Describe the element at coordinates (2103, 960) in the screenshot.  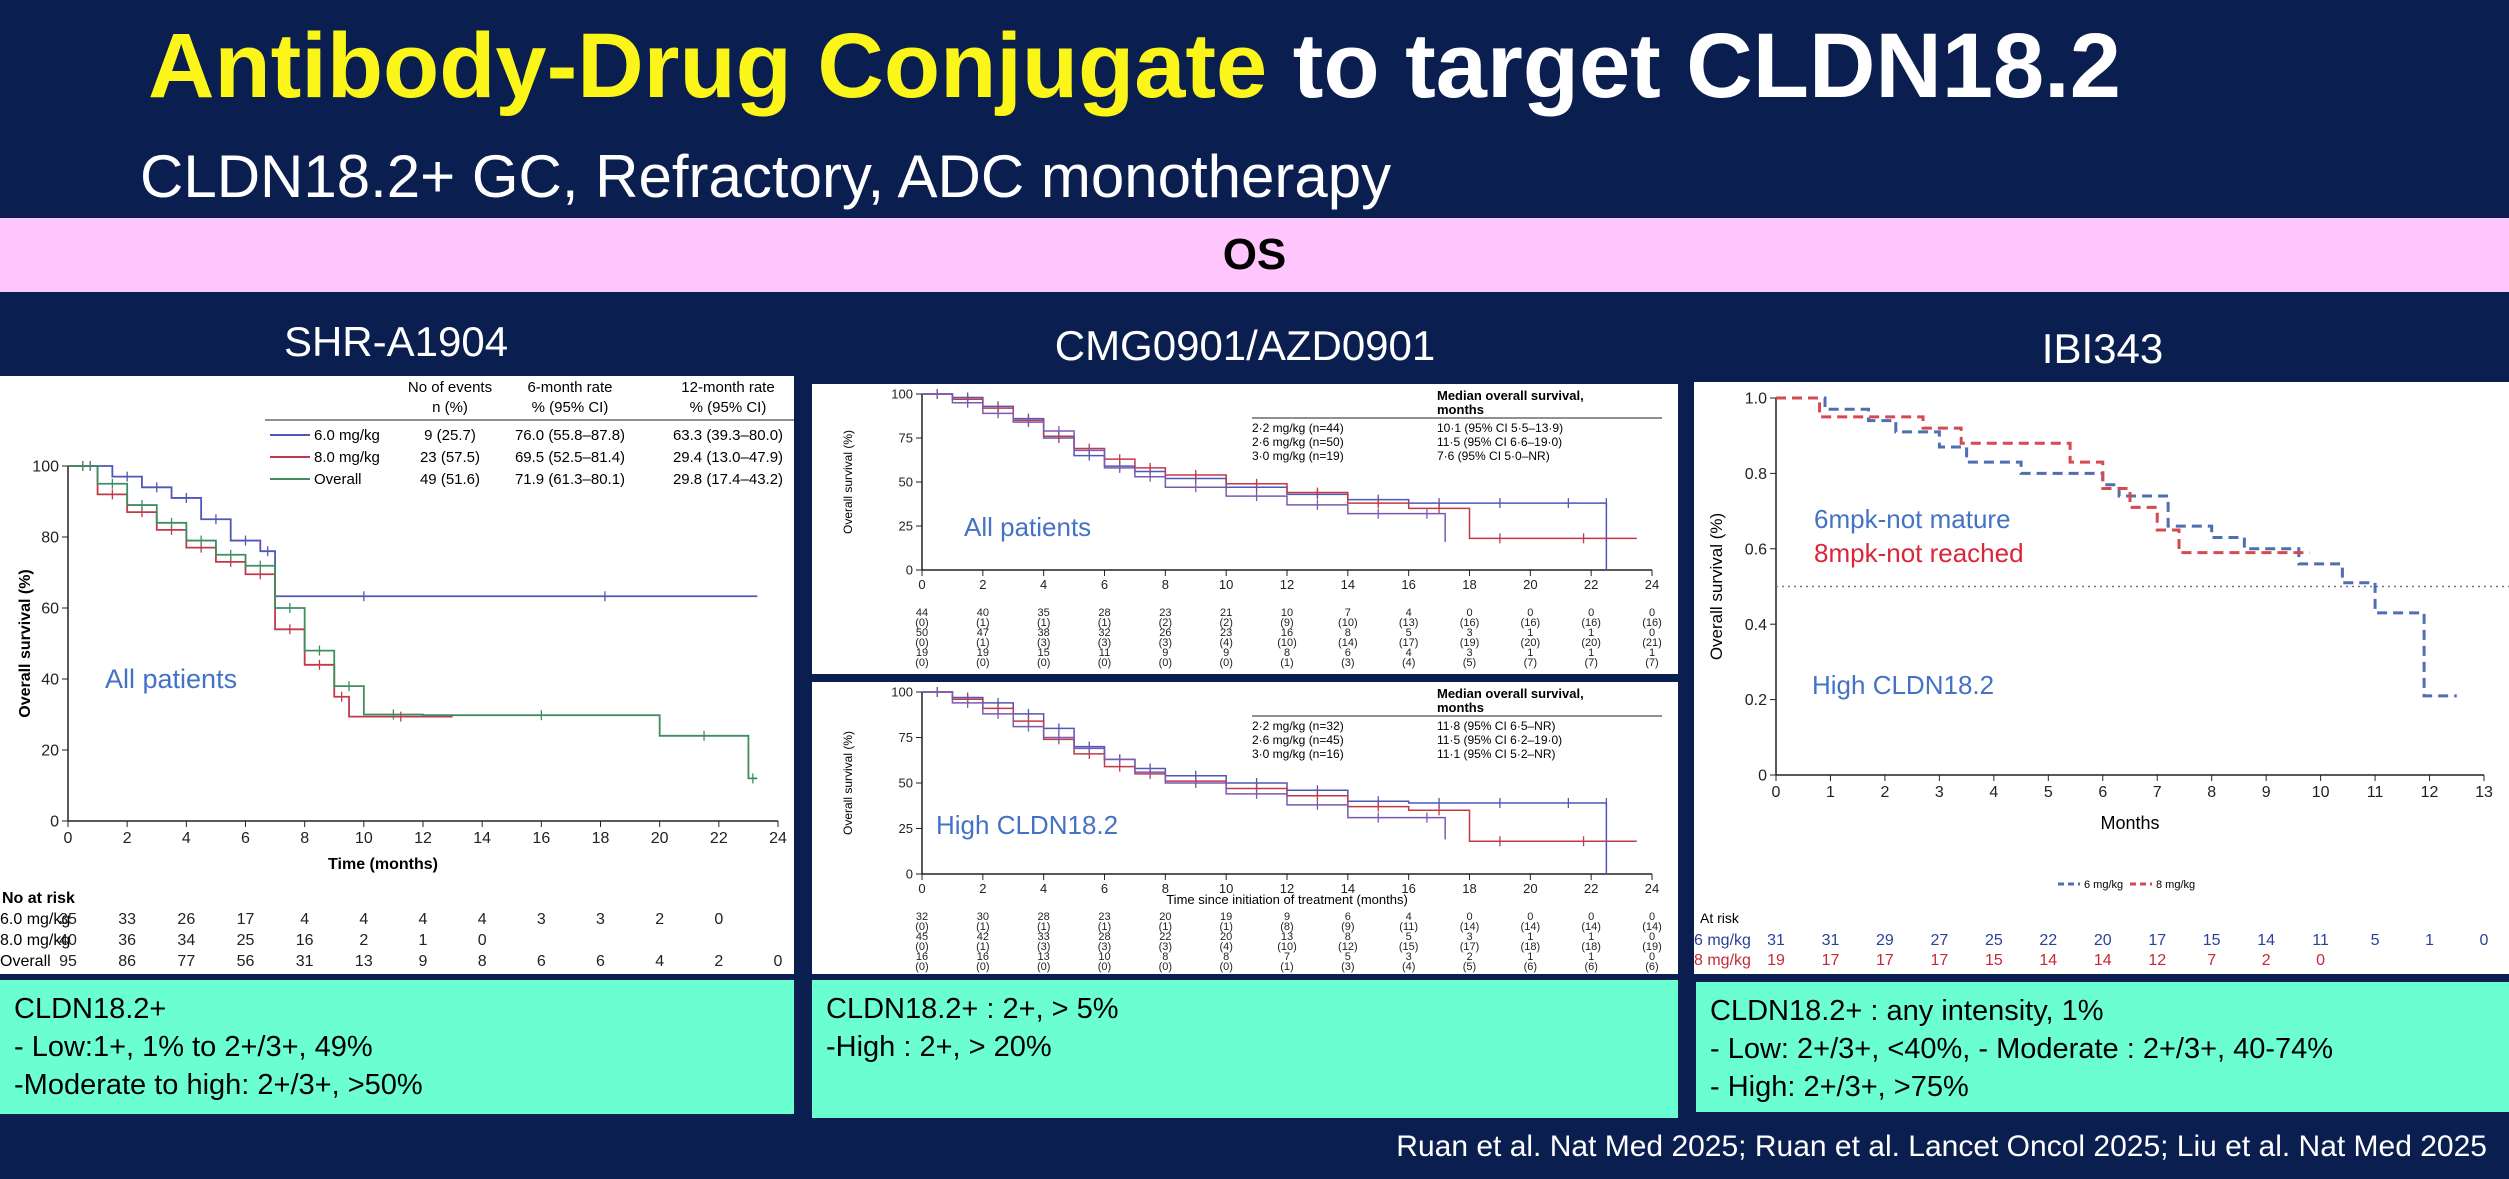
I see `at-risk-value: 14` at that location.